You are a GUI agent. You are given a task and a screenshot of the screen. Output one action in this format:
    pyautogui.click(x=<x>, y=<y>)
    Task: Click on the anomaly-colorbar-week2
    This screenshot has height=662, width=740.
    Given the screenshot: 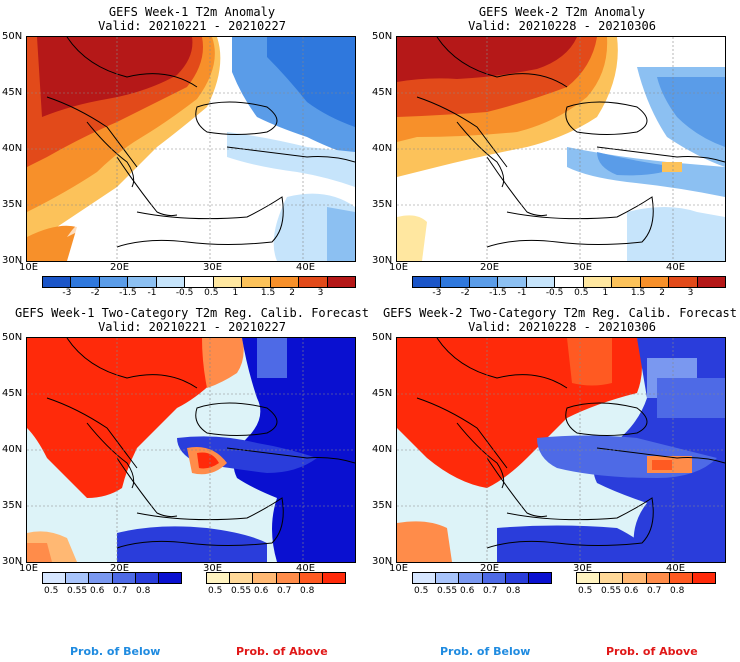 What is the action you would take?
    pyautogui.click(x=569, y=282)
    